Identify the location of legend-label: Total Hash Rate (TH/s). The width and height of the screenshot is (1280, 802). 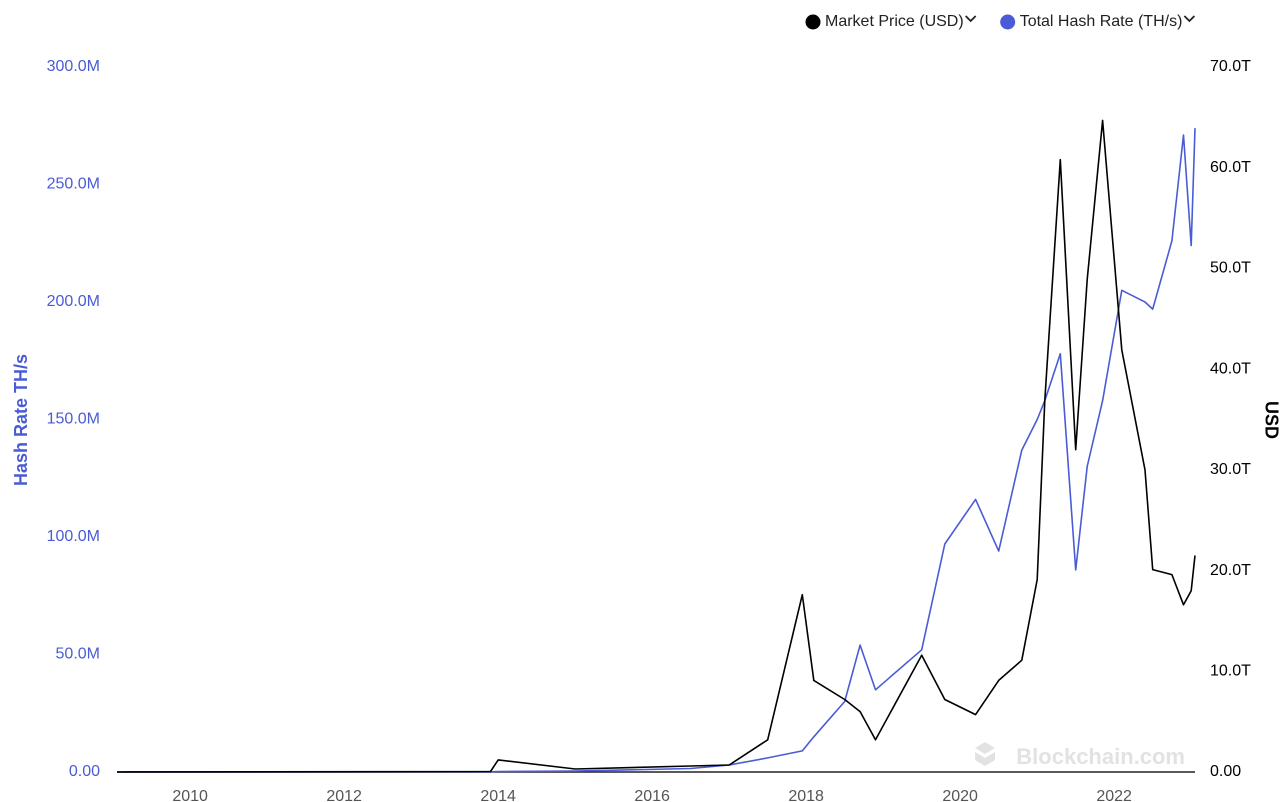
(1101, 21).